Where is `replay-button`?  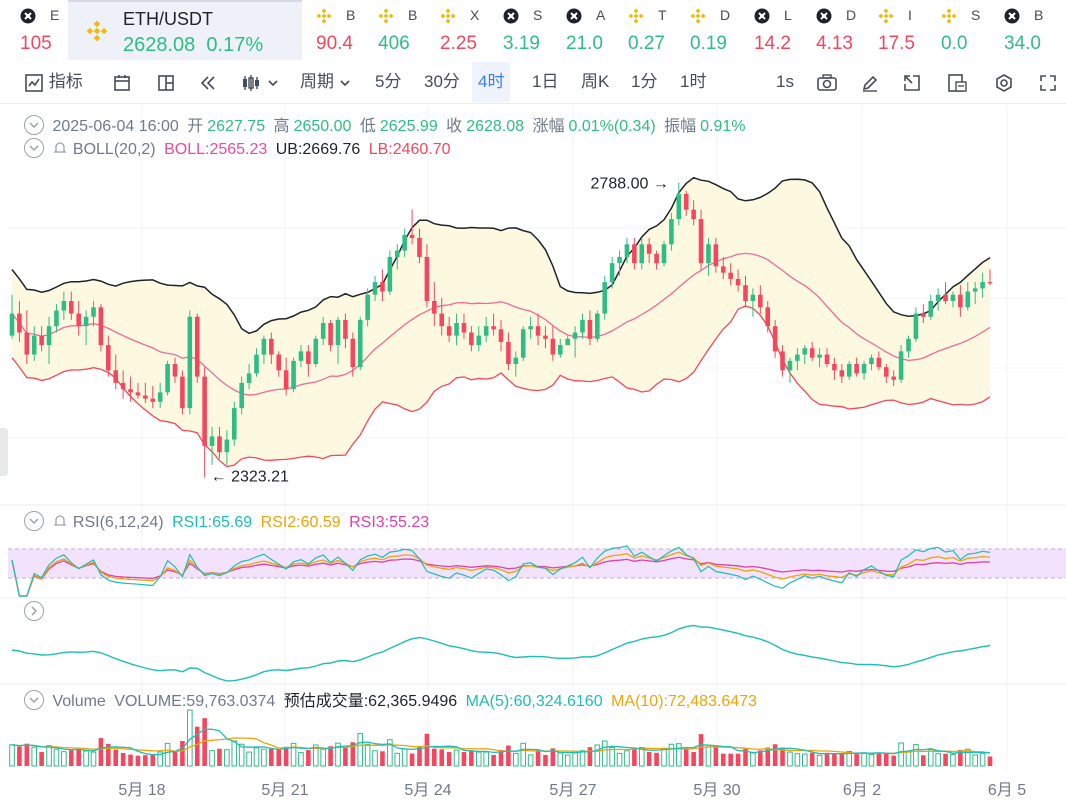
replay-button is located at coordinates (208, 82).